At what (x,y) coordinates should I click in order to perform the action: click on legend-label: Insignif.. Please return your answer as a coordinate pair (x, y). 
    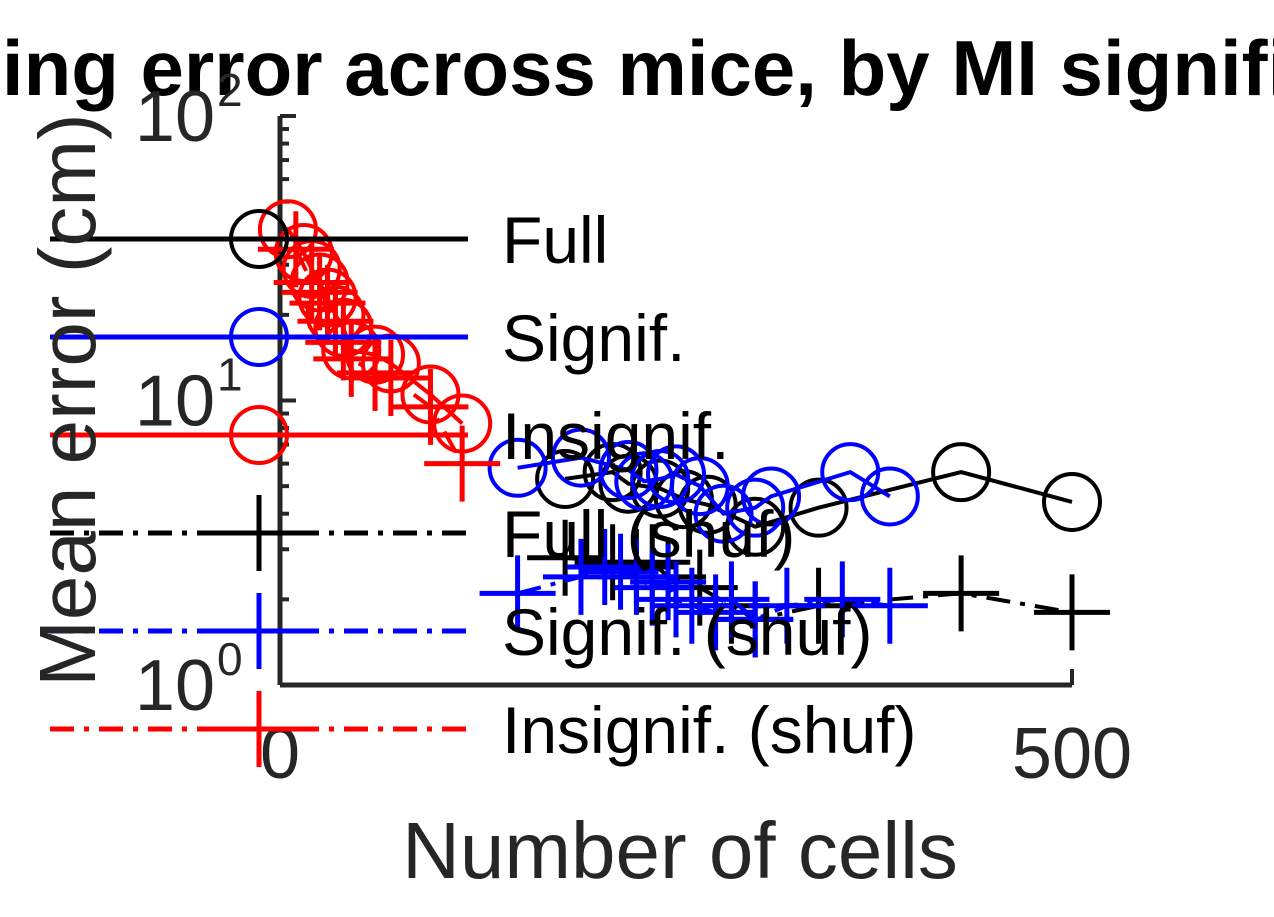
    Looking at the image, I should click on (615, 436).